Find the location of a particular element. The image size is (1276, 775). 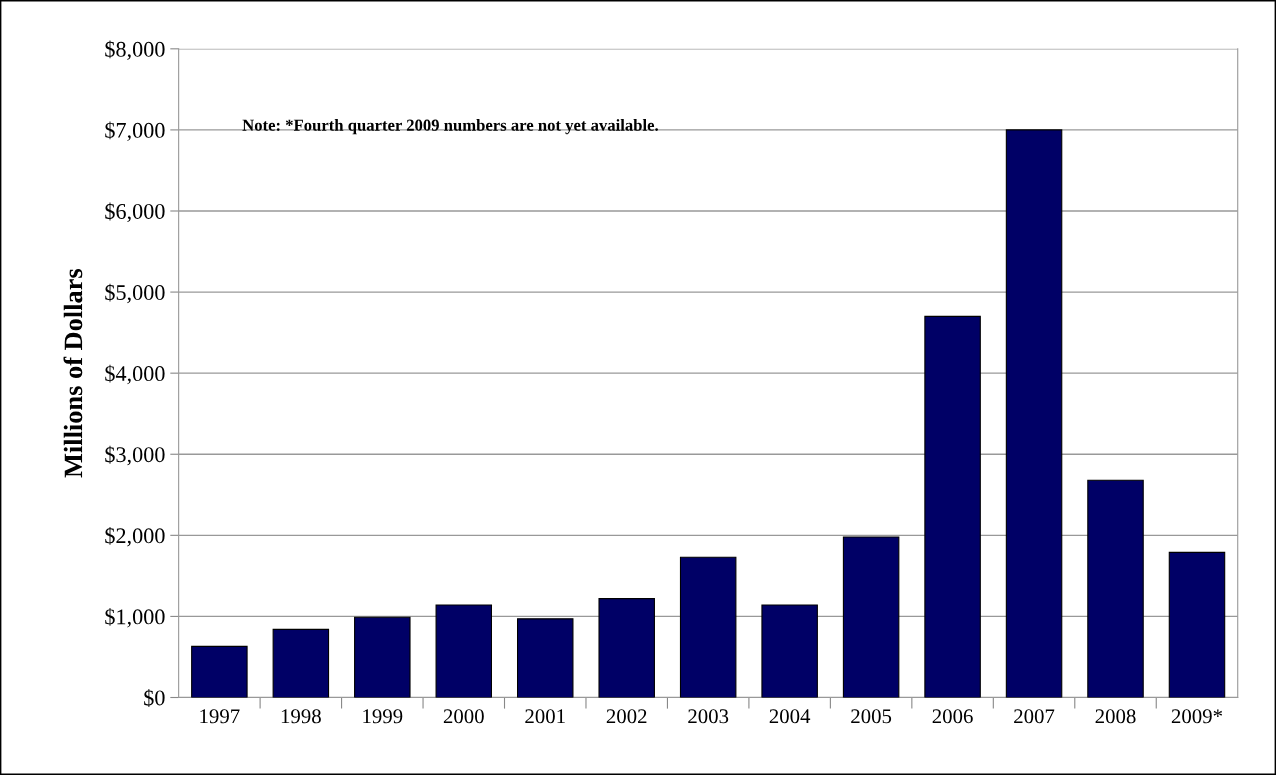

y-axis-title: Millions of Dollars is located at coordinates (73, 373).